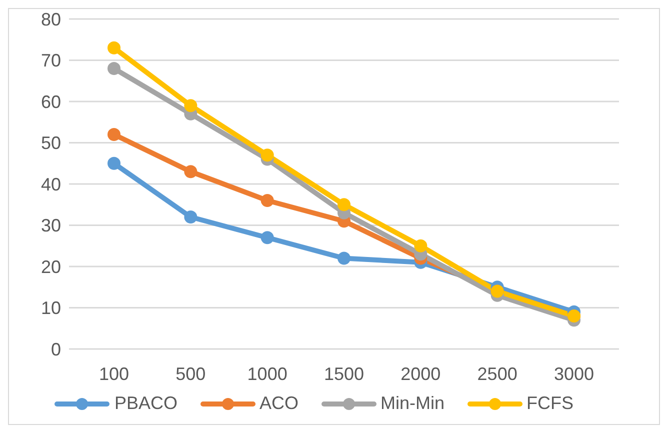 This screenshot has width=670, height=435. I want to click on x-tick-label: 1500, so click(344, 374).